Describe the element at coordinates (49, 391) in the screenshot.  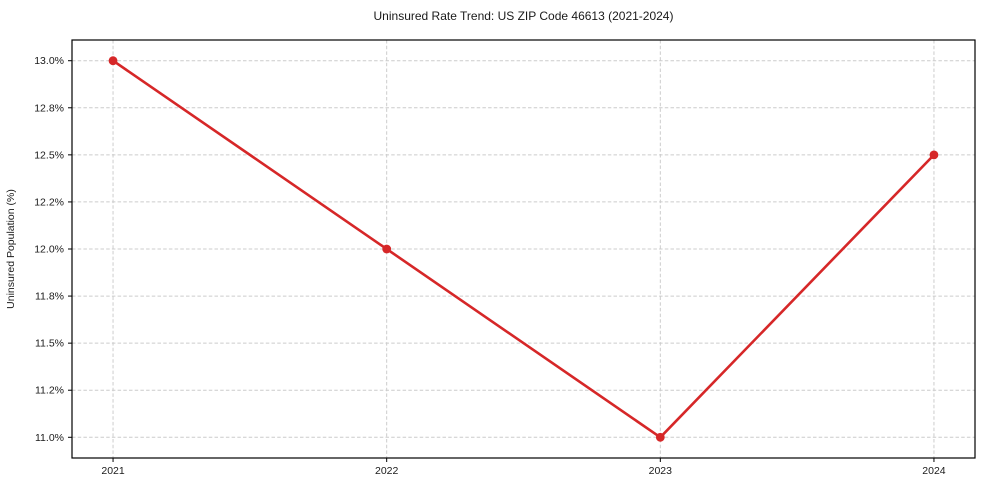
I see `y-tick-label: 11.2%` at that location.